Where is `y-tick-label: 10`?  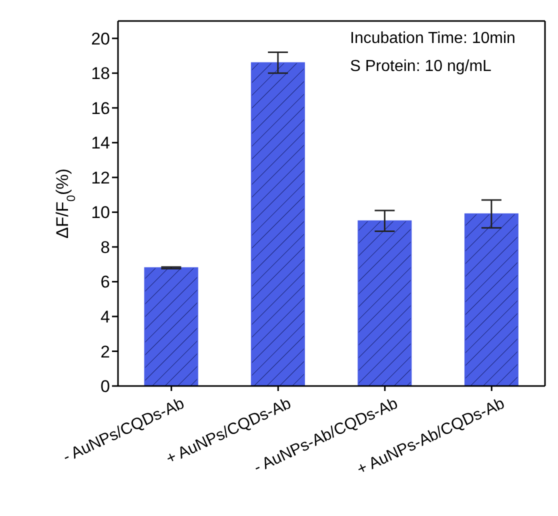 y-tick-label: 10 is located at coordinates (100, 212).